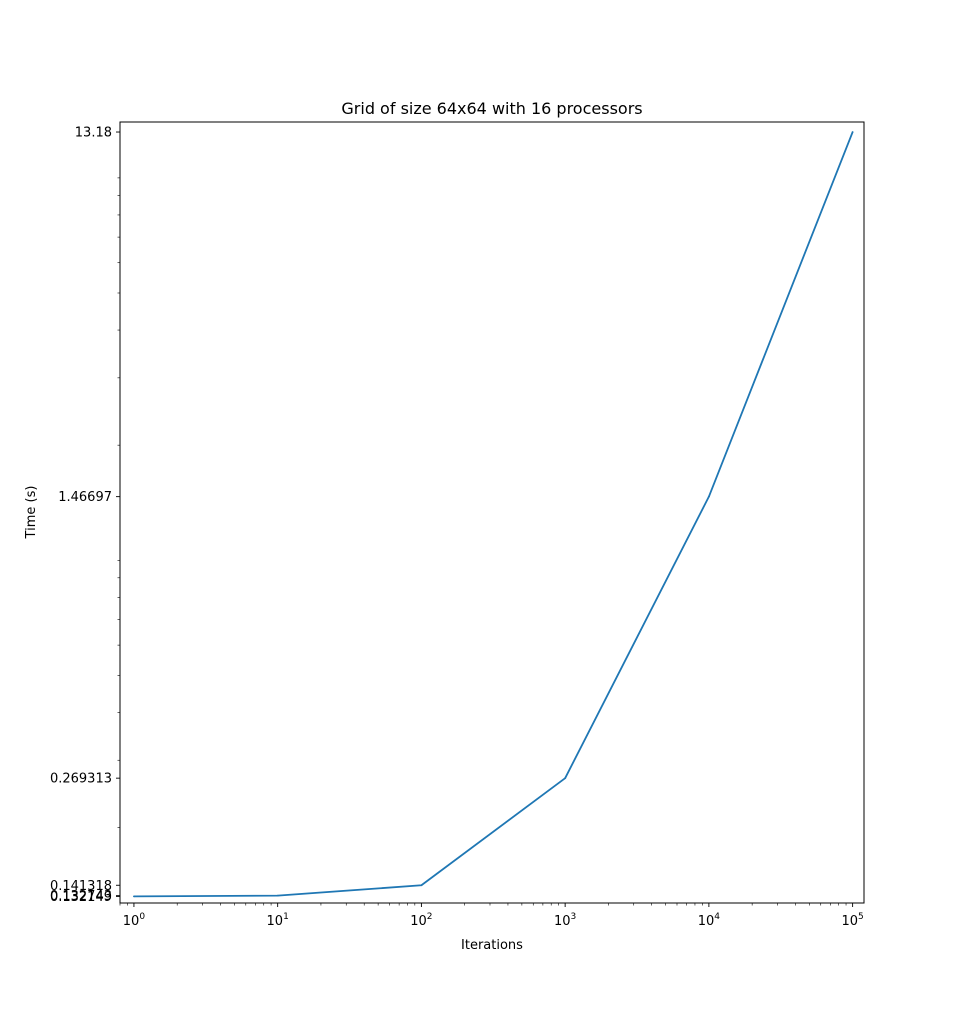 The height and width of the screenshot is (1016, 960). Describe the element at coordinates (574, 917) in the screenshot. I see `x-tick-label-exponent: 3` at that location.